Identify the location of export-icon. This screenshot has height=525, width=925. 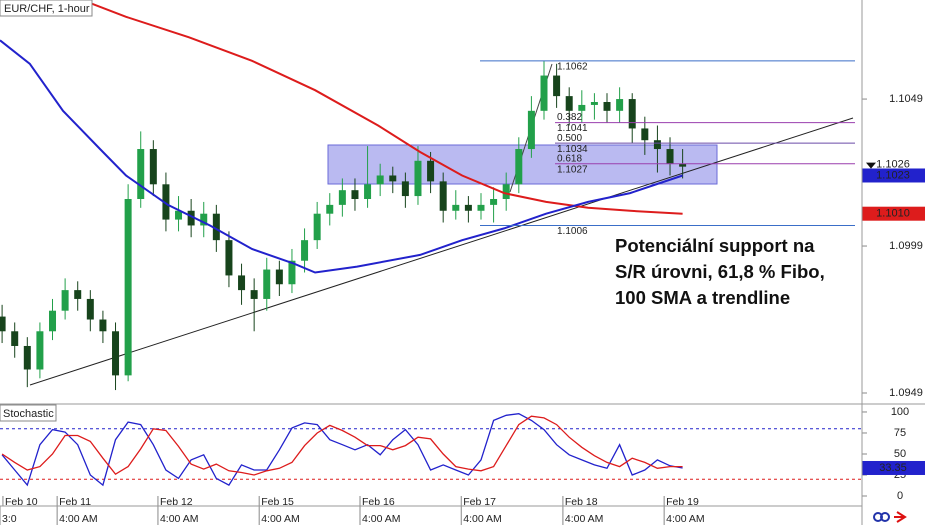
(900, 517).